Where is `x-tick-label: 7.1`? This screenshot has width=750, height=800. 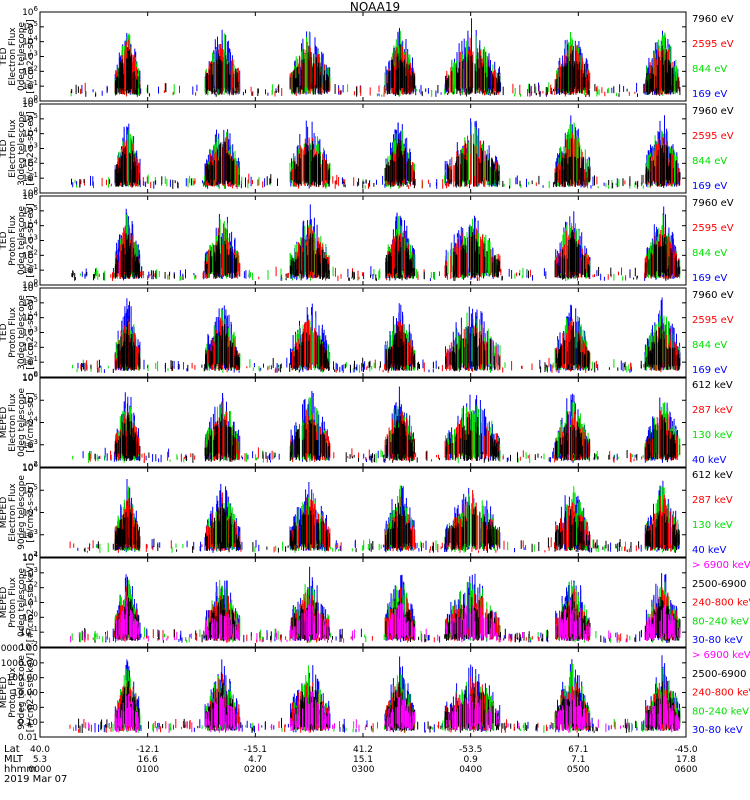
x-tick-label: 7.1 is located at coordinates (578, 760).